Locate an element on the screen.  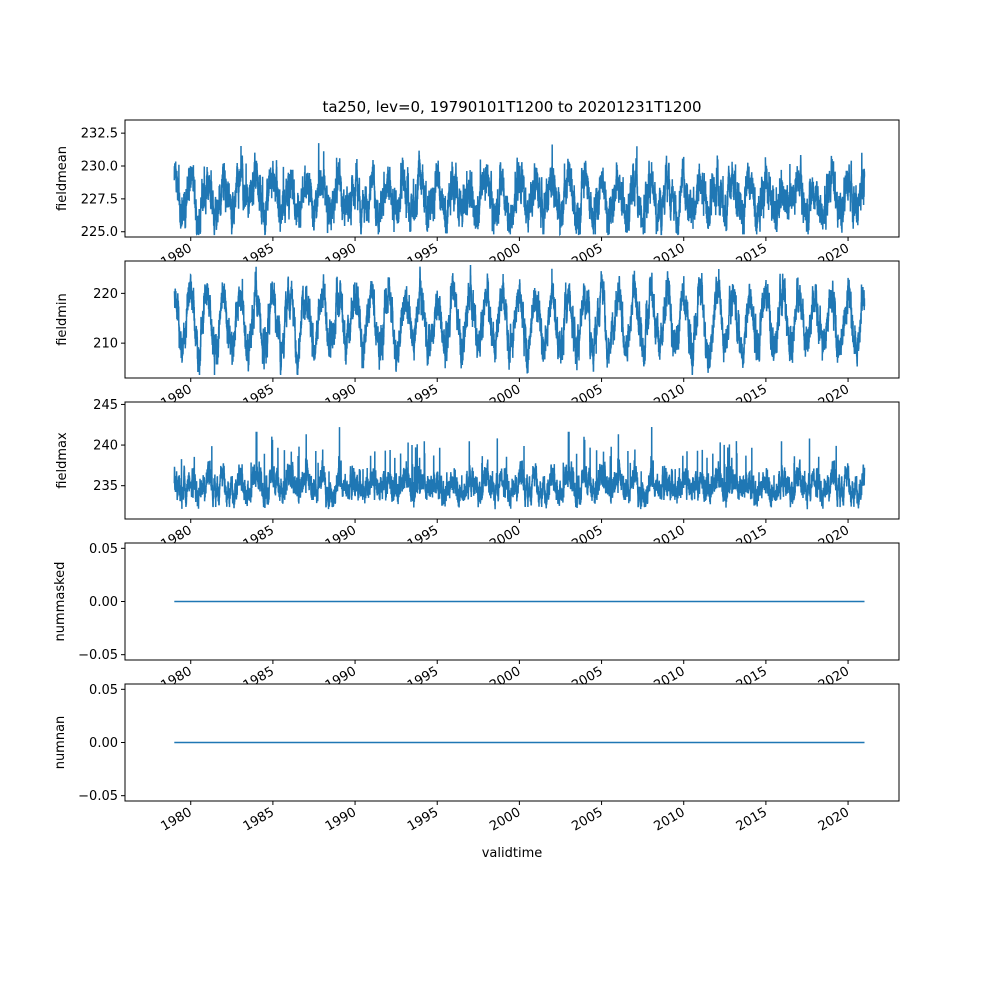
y-axis-label: fieldmean is located at coordinates (62, 178).